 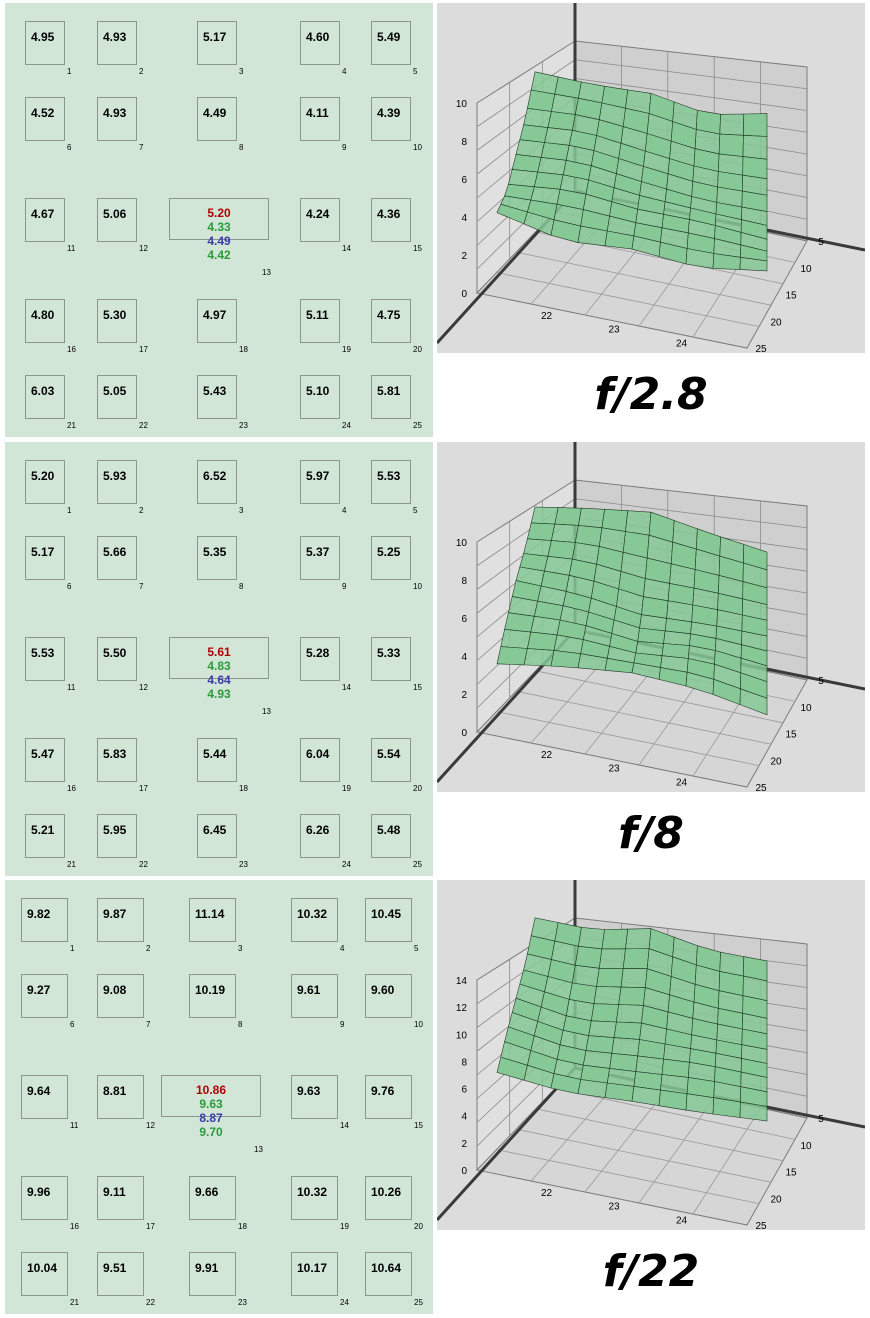 I want to click on y-tick-label: 0, so click(x=464, y=294).